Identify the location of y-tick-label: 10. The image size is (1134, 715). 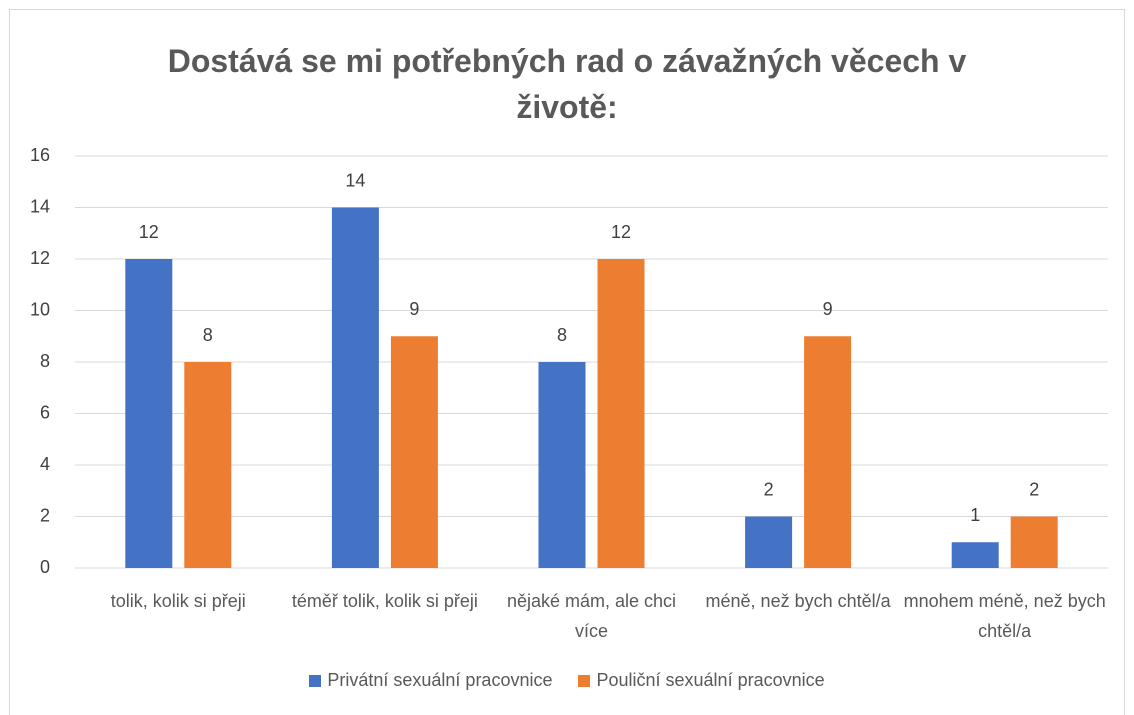
(40, 309).